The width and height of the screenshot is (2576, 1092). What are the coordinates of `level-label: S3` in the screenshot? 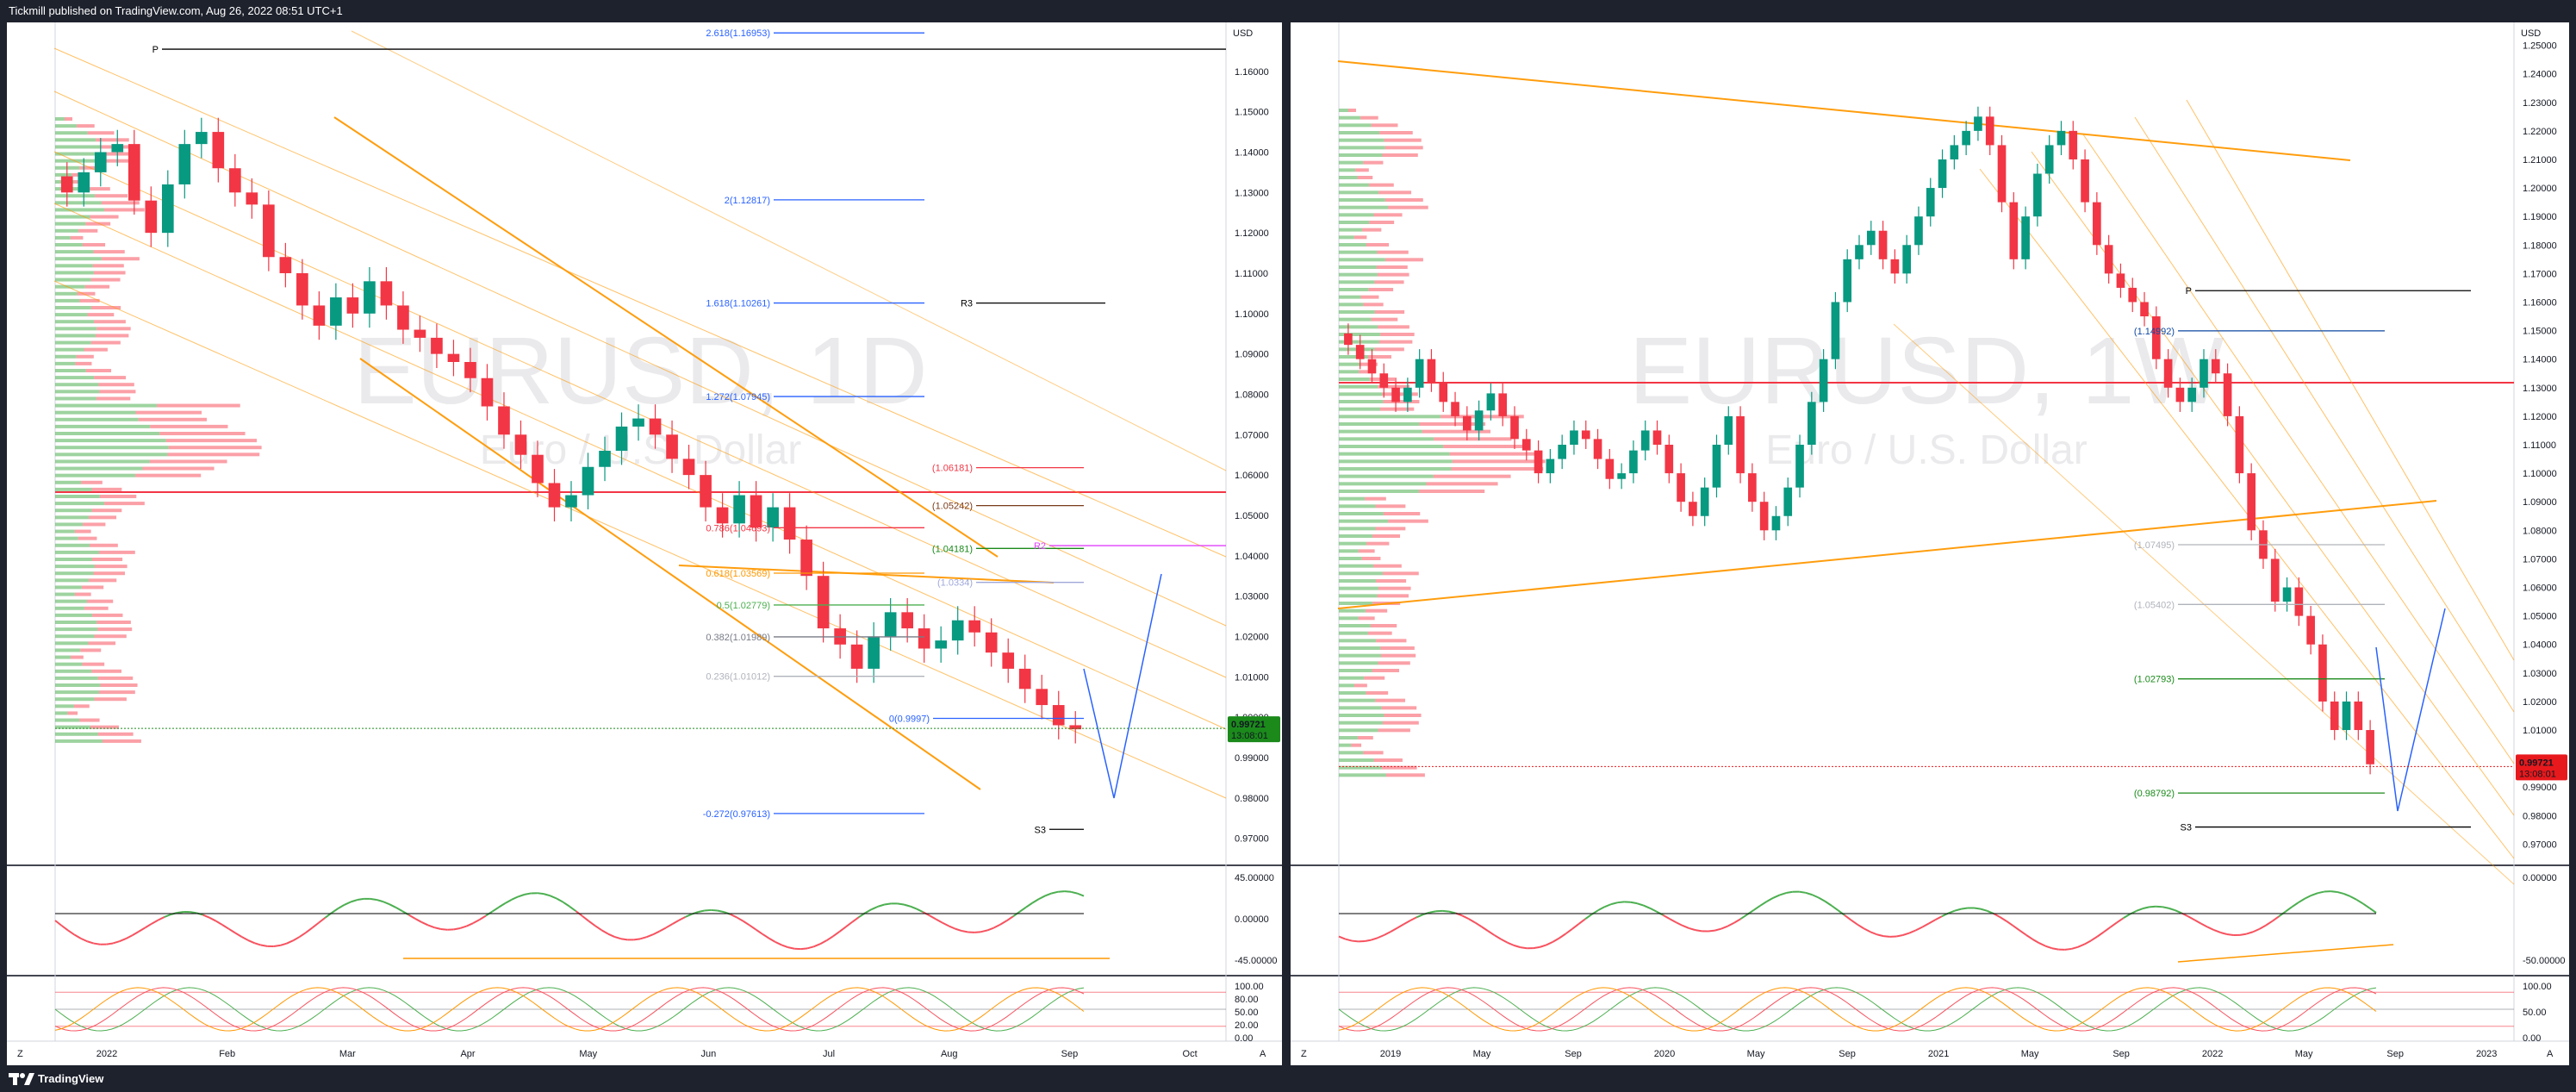 It's located at (2186, 828).